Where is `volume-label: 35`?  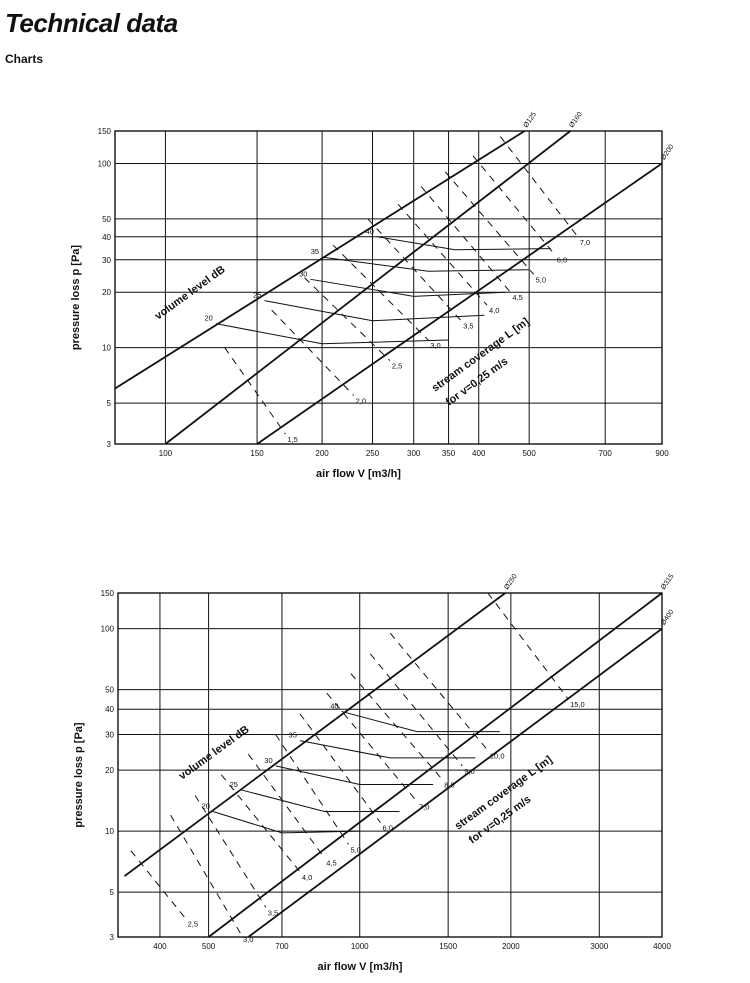
volume-label: 35 is located at coordinates (315, 251).